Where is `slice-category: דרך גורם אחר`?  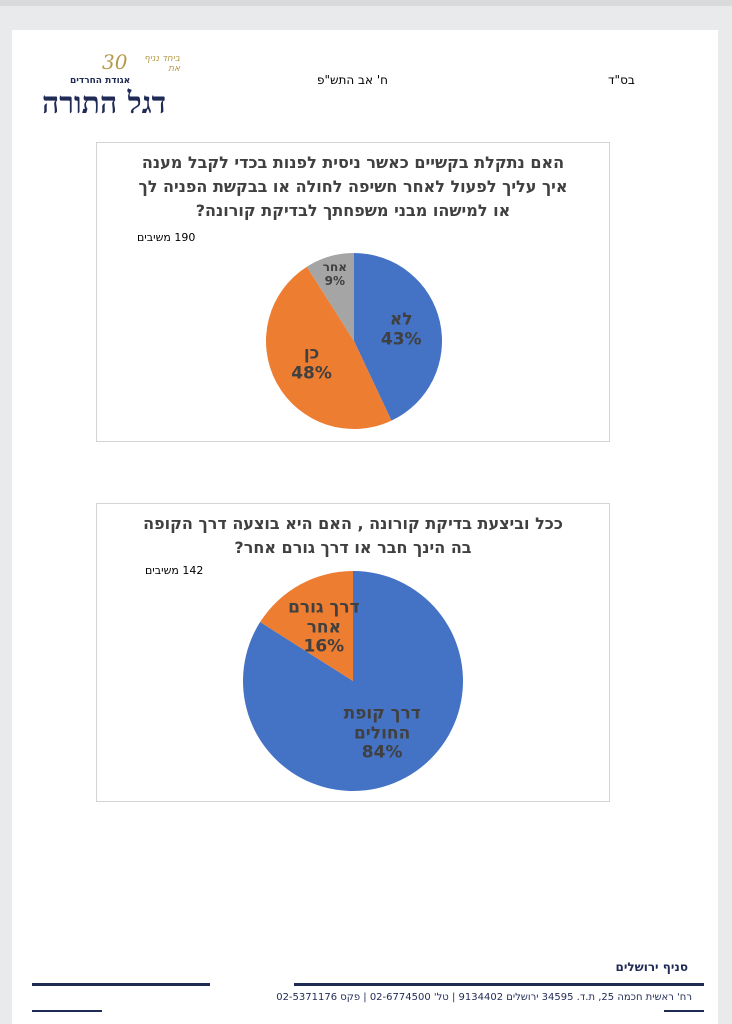
slice-category: דרך גורם אחר is located at coordinates (324, 617).